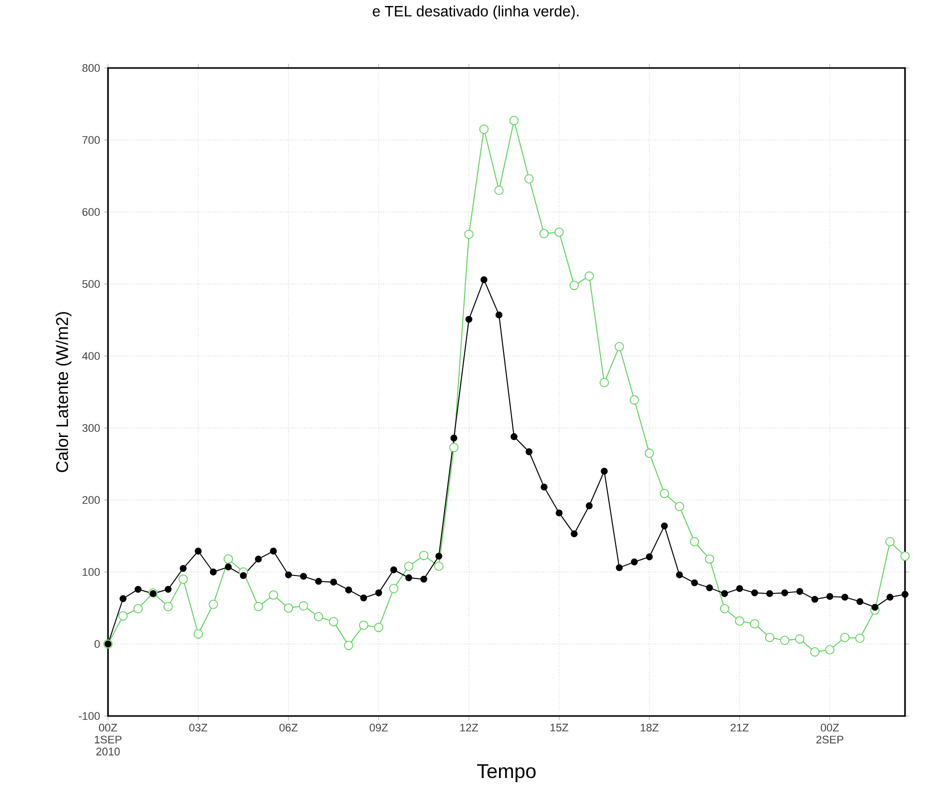  What do you see at coordinates (91, 284) in the screenshot?
I see `y-tick-label: 500` at bounding box center [91, 284].